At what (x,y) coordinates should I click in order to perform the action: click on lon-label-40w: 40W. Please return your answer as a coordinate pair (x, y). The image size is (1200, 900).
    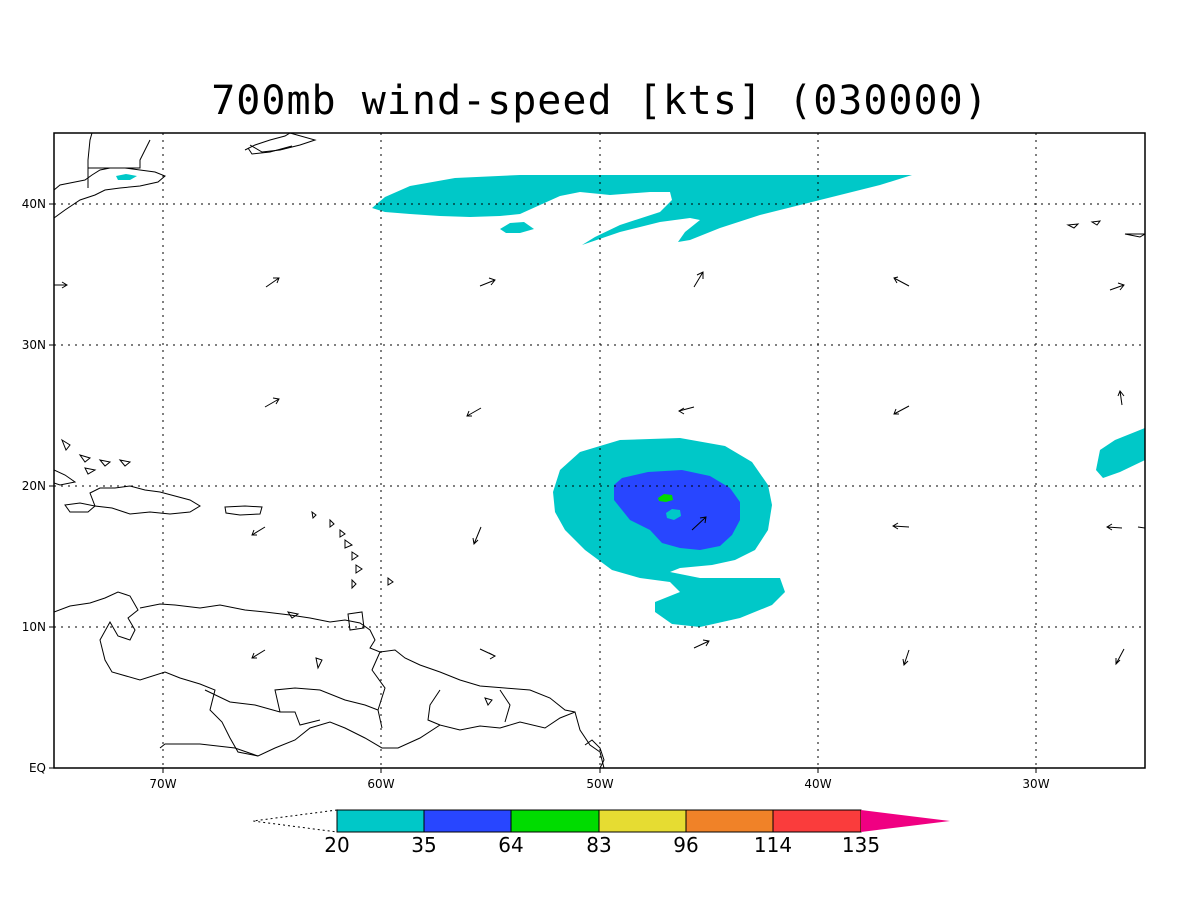
    Looking at the image, I should click on (817, 784).